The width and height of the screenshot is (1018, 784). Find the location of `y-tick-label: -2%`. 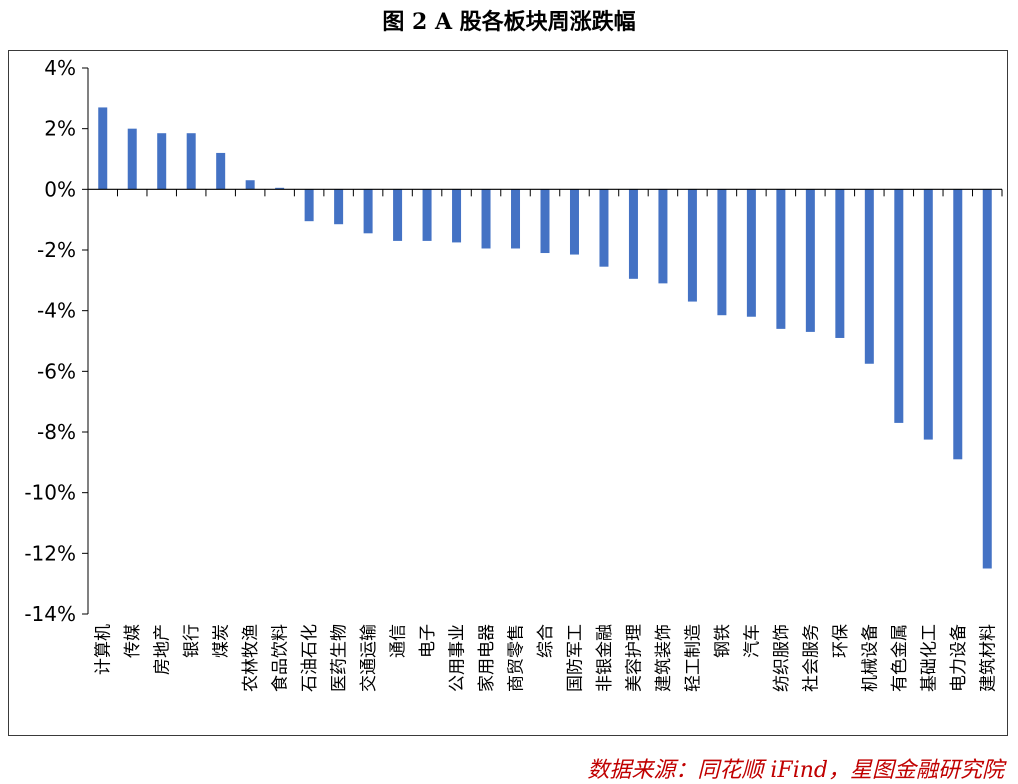

y-tick-label: -2% is located at coordinates (56, 250).